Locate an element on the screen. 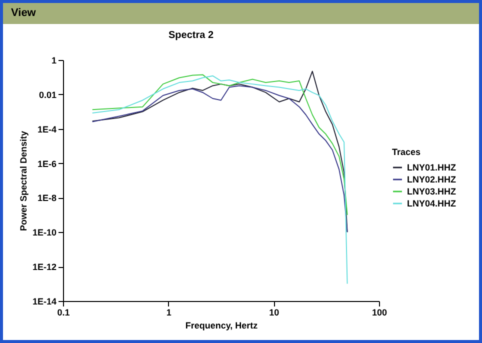 The height and width of the screenshot is (343, 482). chart-title: Spectra 2 is located at coordinates (191, 35).